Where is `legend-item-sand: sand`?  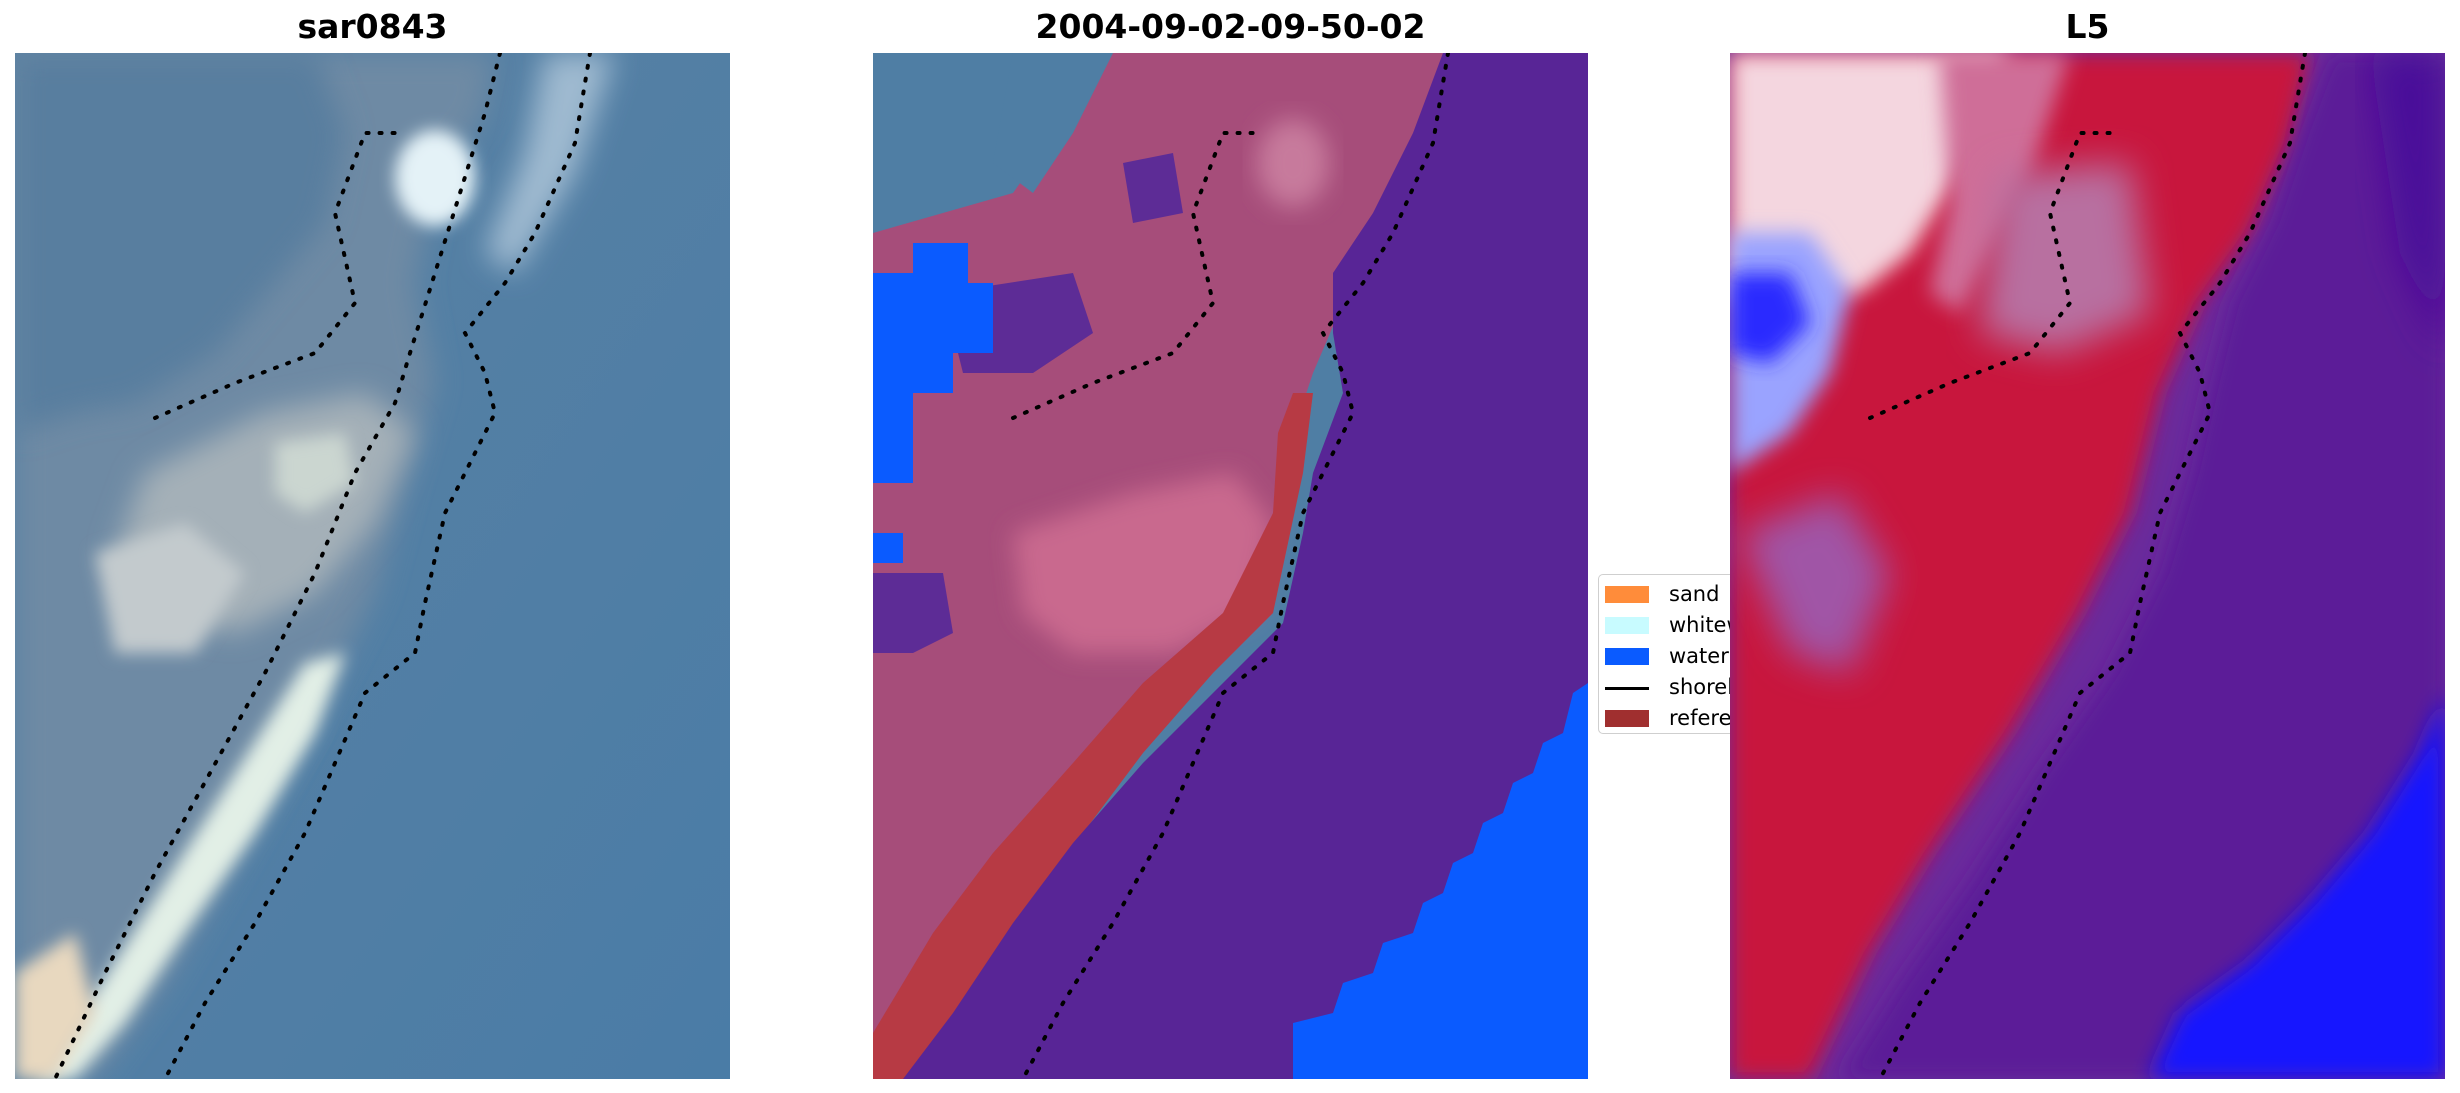
legend-item-sand: sand is located at coordinates (1667, 594).